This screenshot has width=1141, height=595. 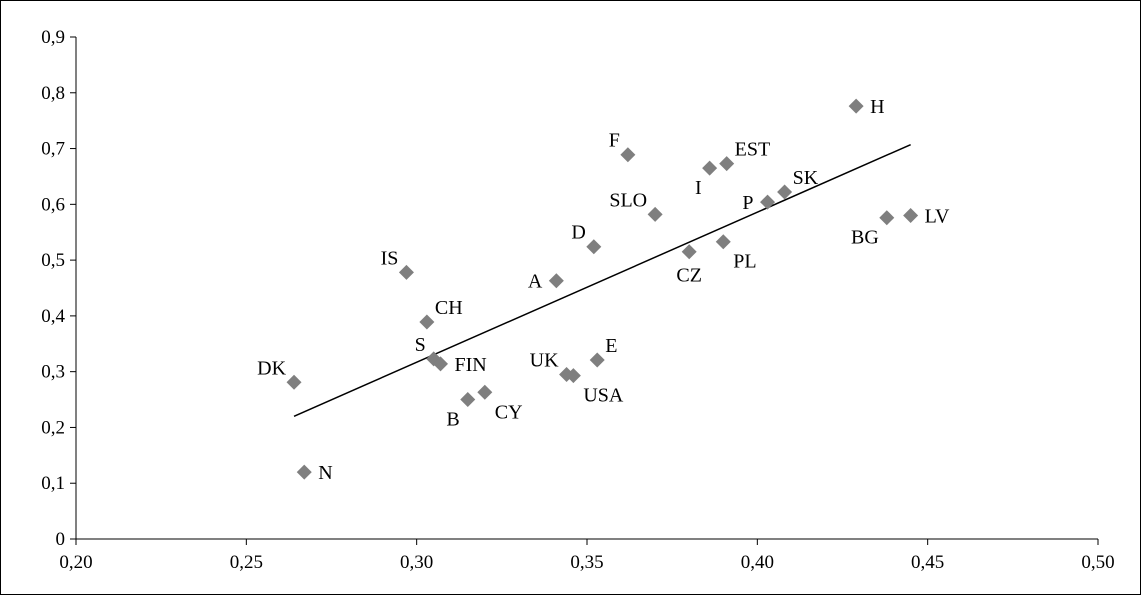 What do you see at coordinates (578, 233) in the screenshot?
I see `point-label-d: D` at bounding box center [578, 233].